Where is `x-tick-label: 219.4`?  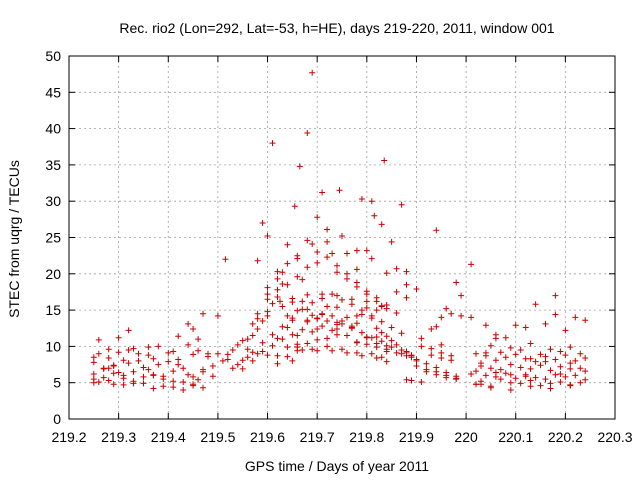 x-tick-label: 219.4 is located at coordinates (168, 437).